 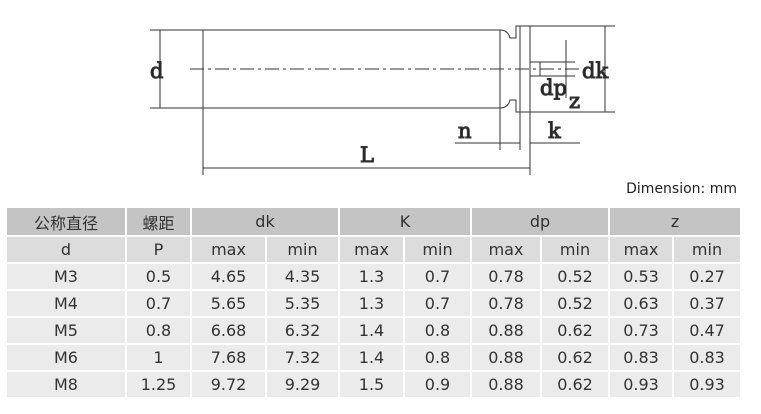 What do you see at coordinates (367, 155) in the screenshot?
I see `label-L: L` at bounding box center [367, 155].